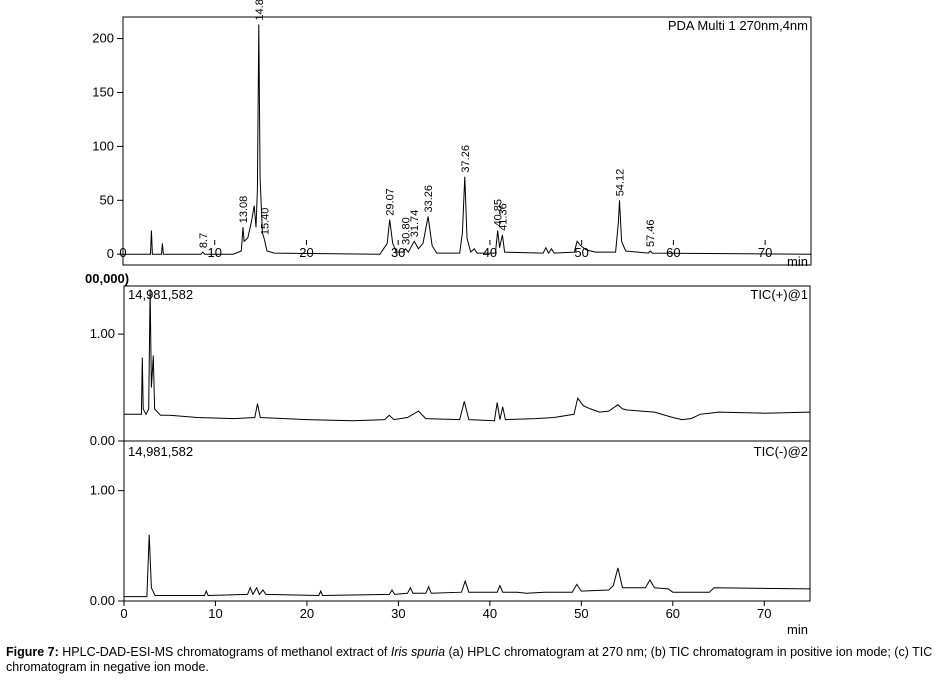  What do you see at coordinates (160, 451) in the screenshot?
I see `panel-c-annotation: 14,981,582` at bounding box center [160, 451].